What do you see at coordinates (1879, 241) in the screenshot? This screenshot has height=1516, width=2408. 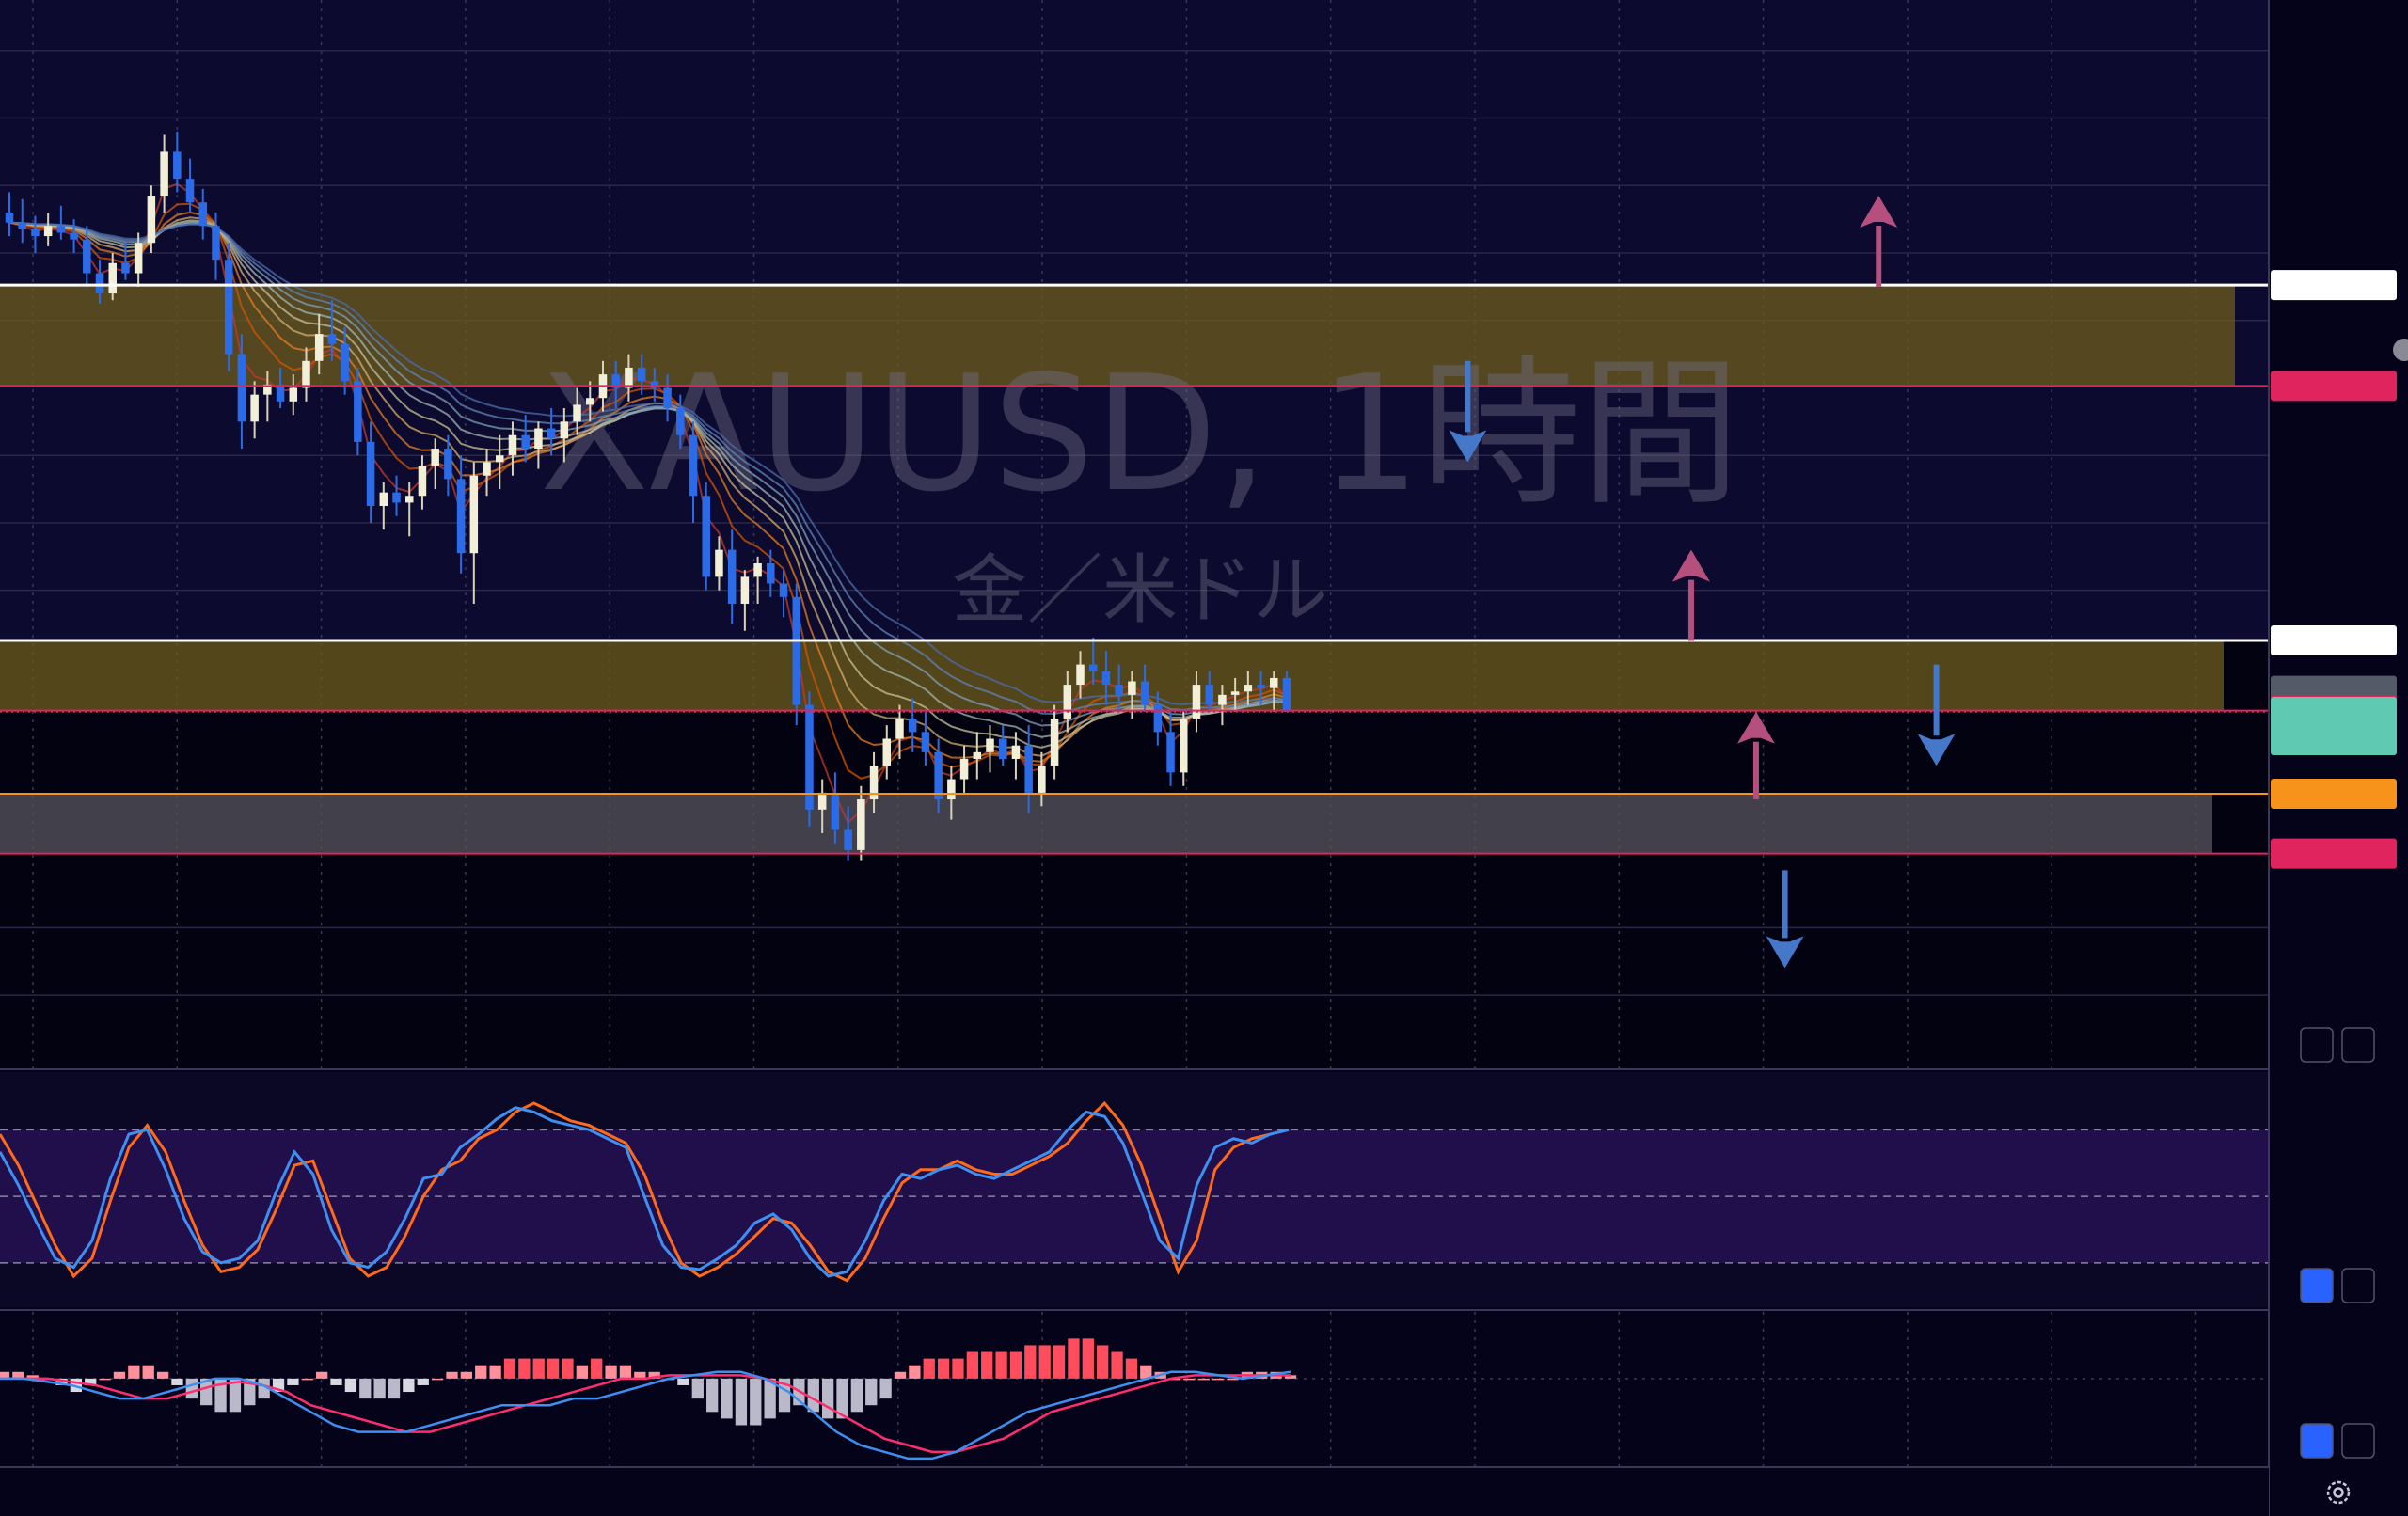 I see `up-arrow` at bounding box center [1879, 241].